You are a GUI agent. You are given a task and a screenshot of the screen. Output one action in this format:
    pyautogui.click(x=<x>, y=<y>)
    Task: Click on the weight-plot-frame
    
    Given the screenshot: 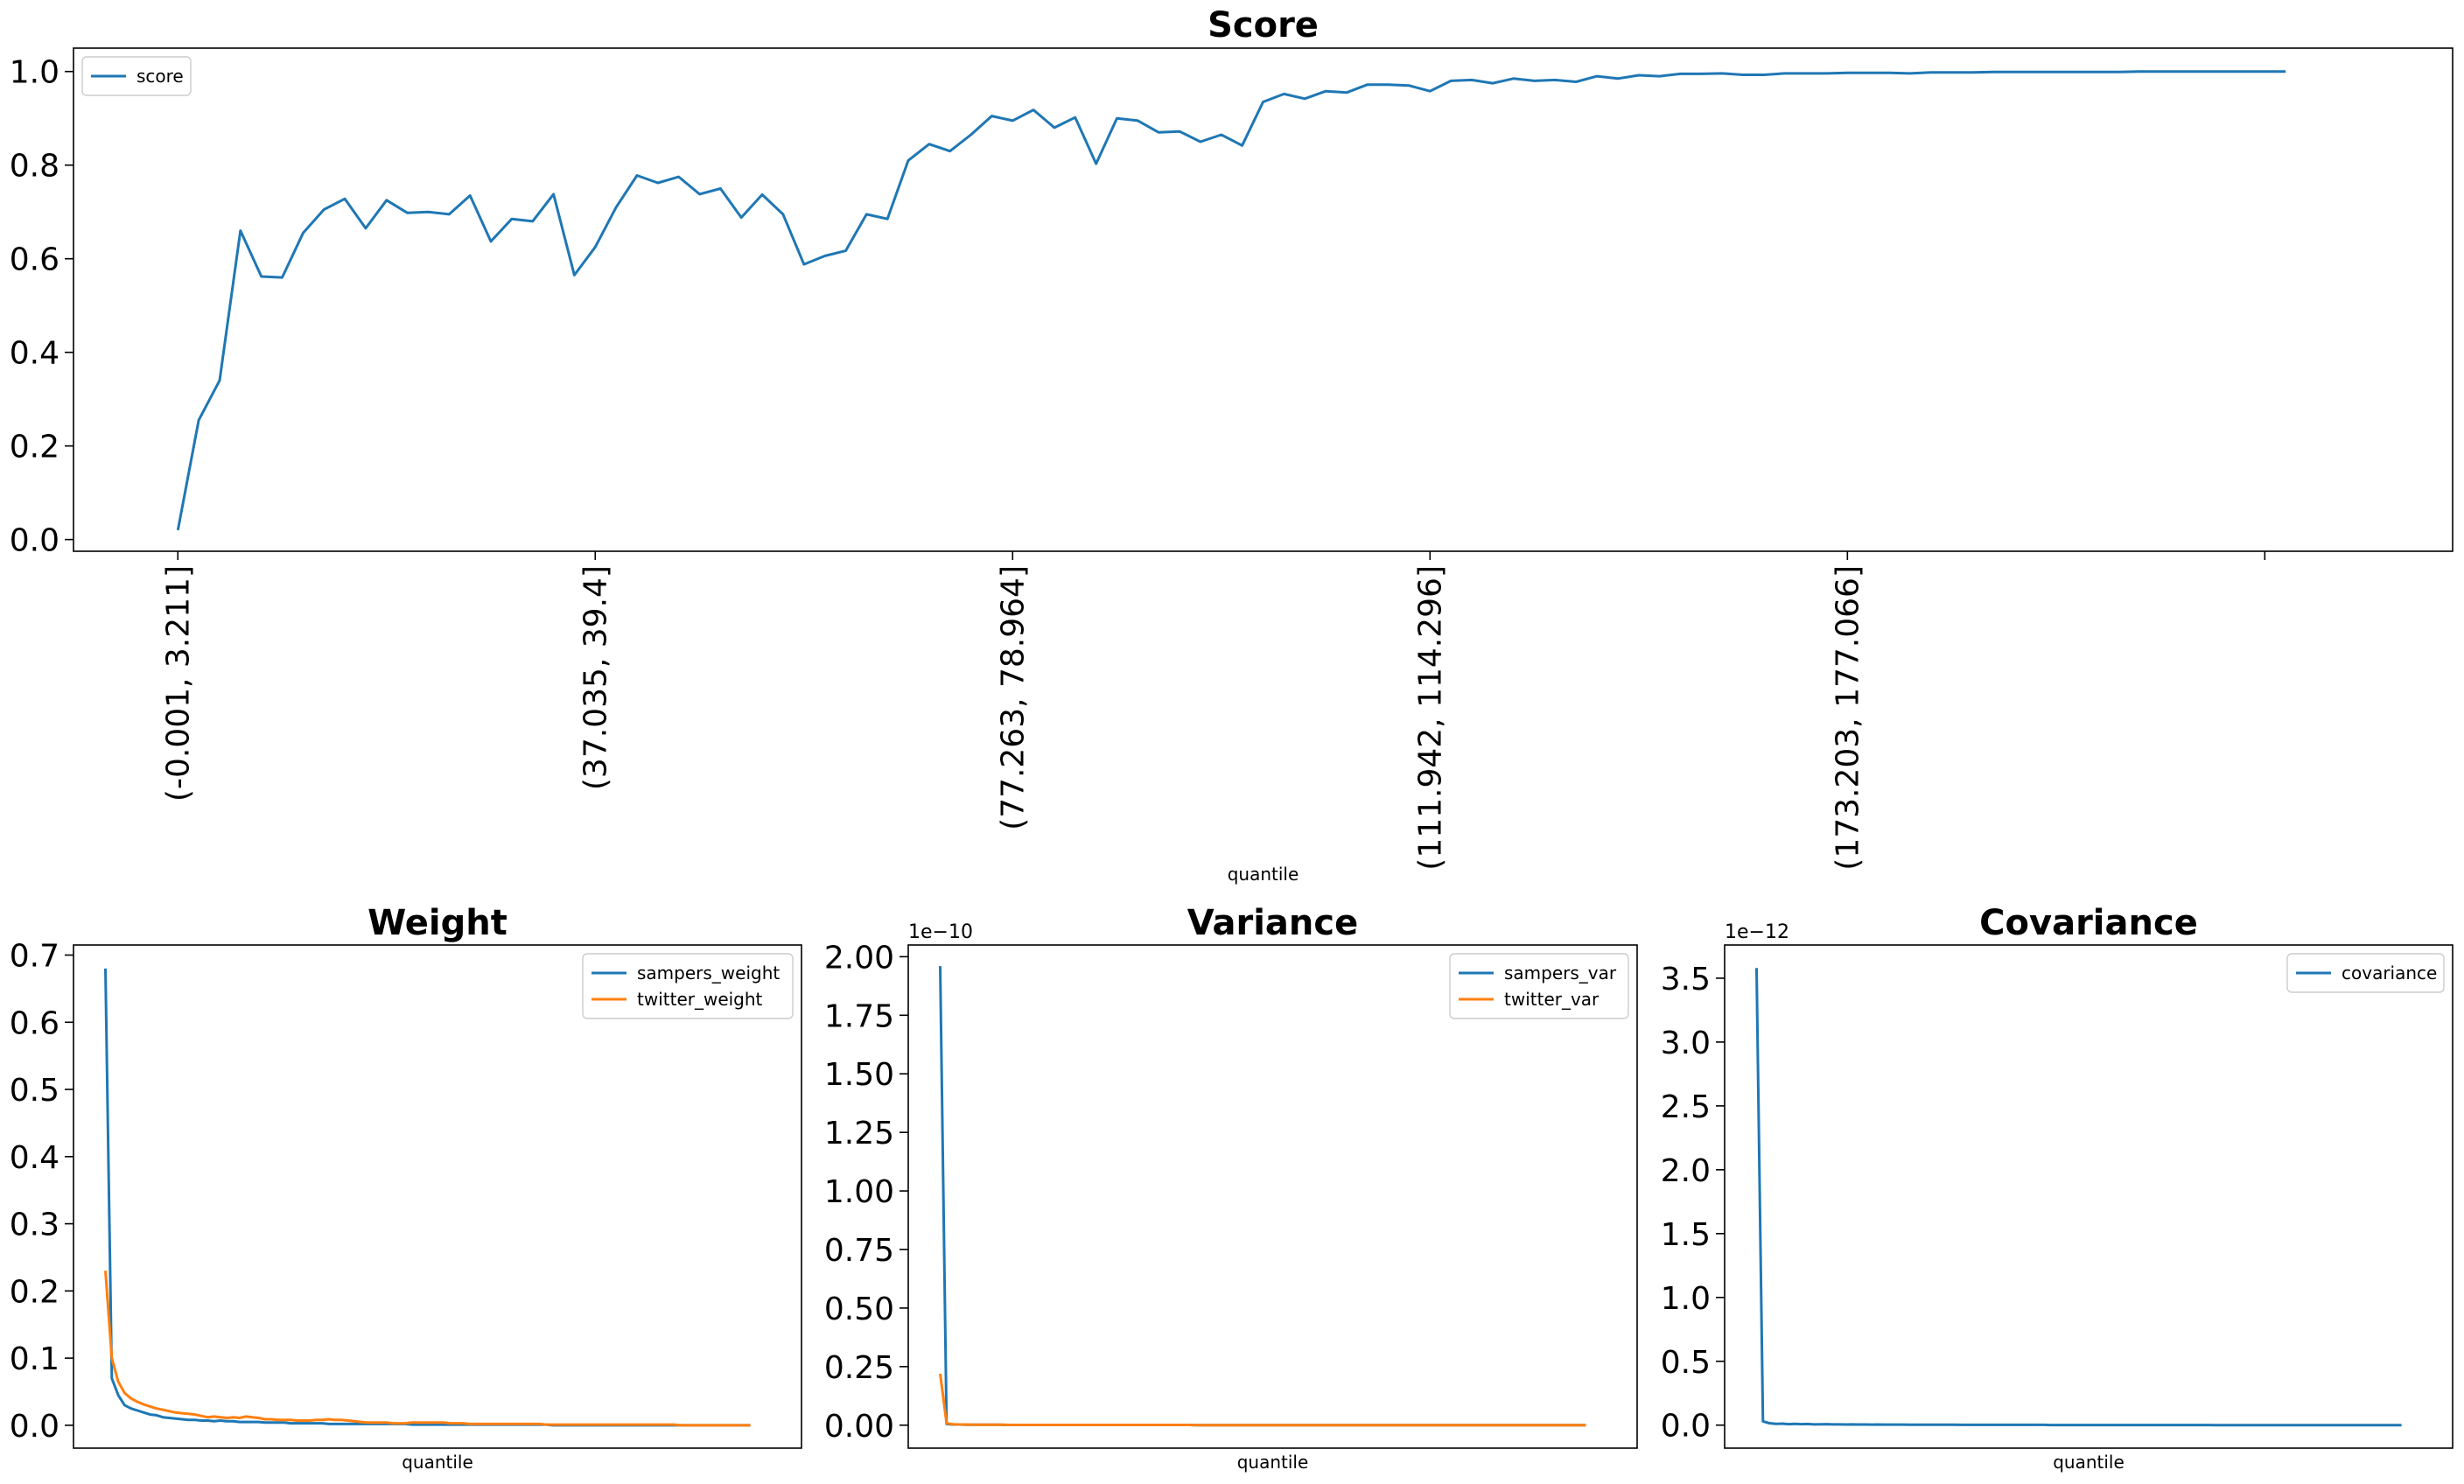 What is the action you would take?
    pyautogui.click(x=437, y=1196)
    